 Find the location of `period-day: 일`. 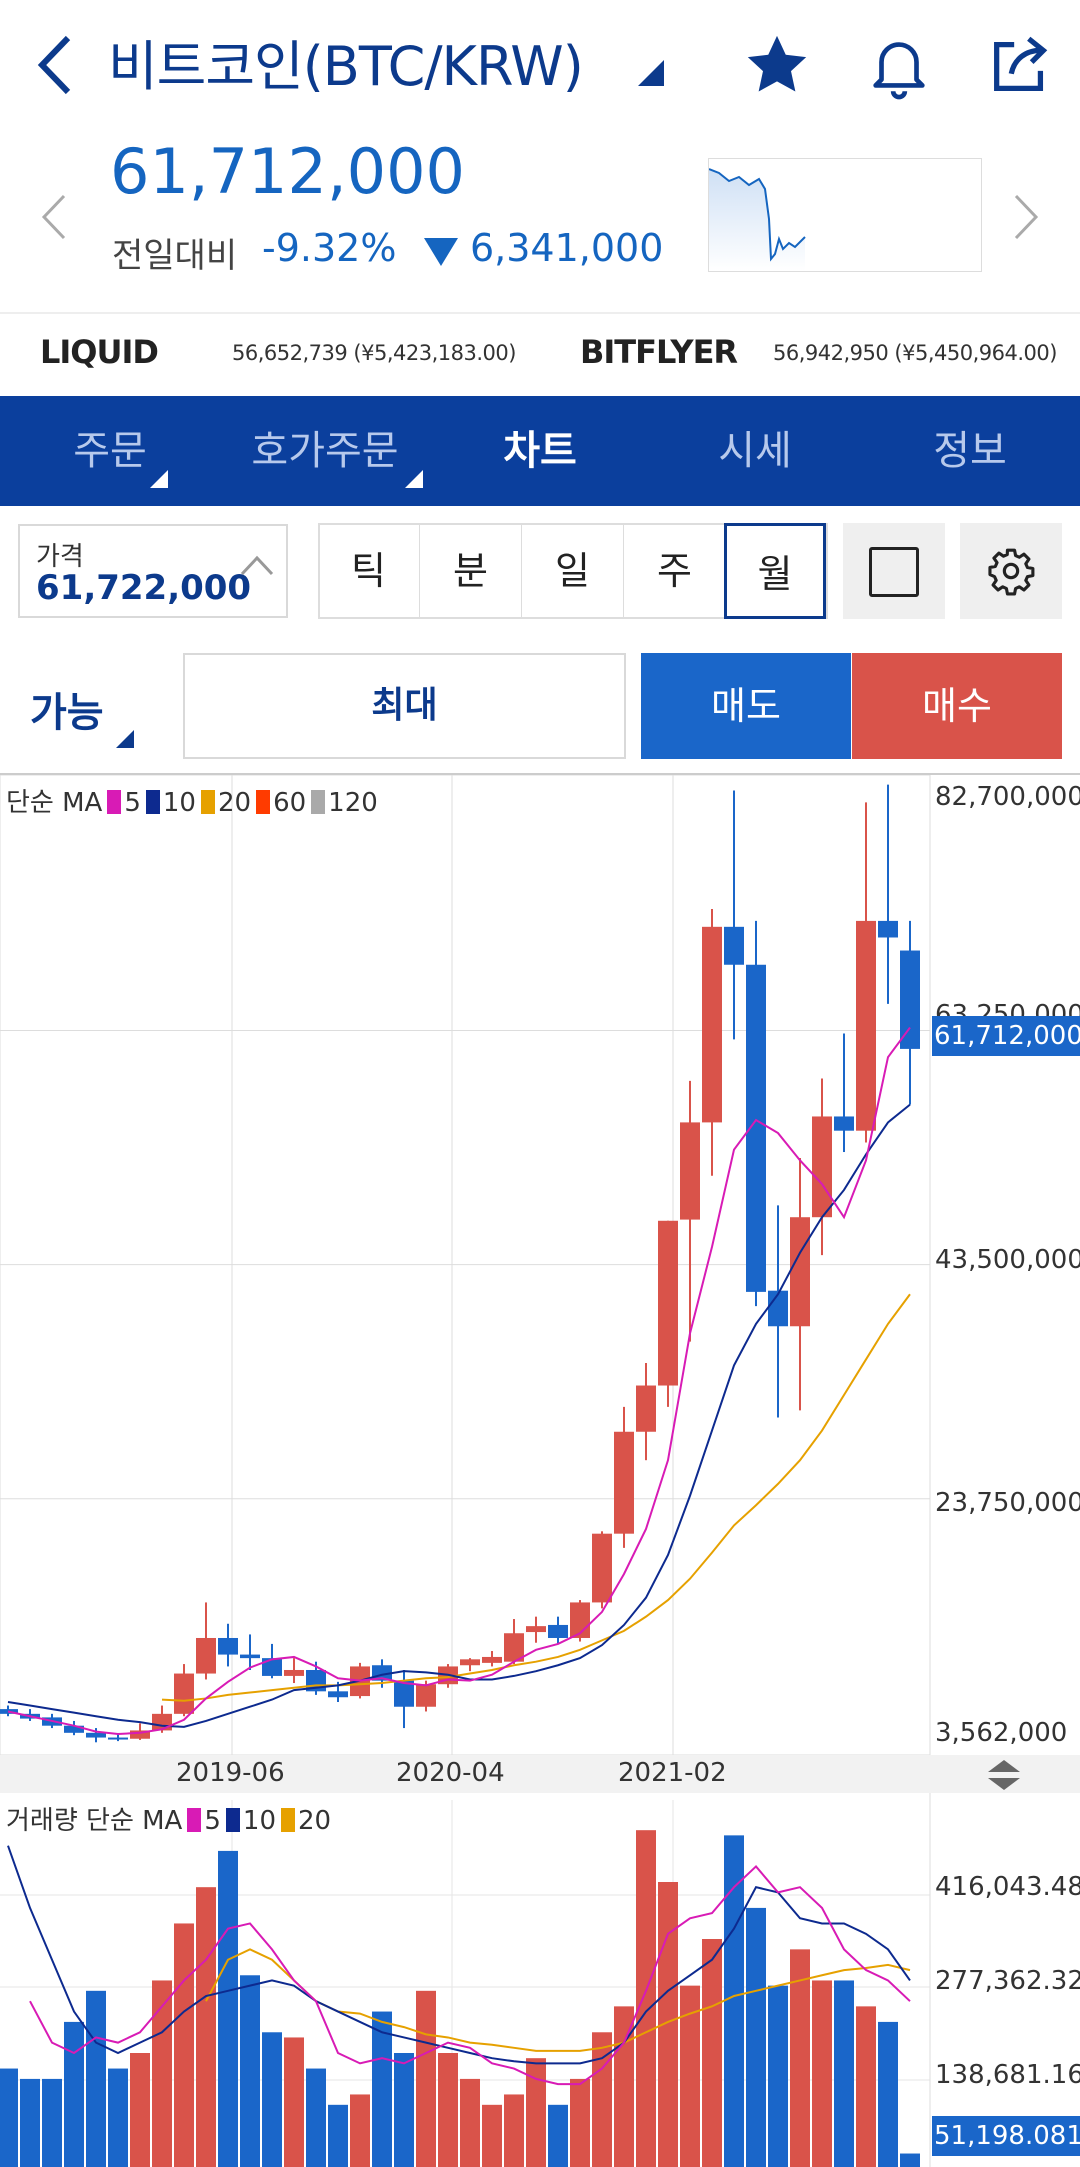

period-day: 일 is located at coordinates (573, 571).